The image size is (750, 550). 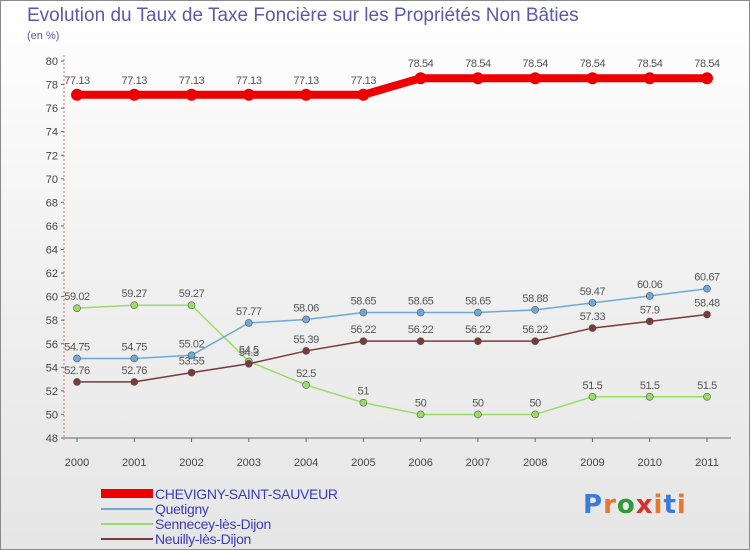 I want to click on data-label: 52.76, so click(x=135, y=371).